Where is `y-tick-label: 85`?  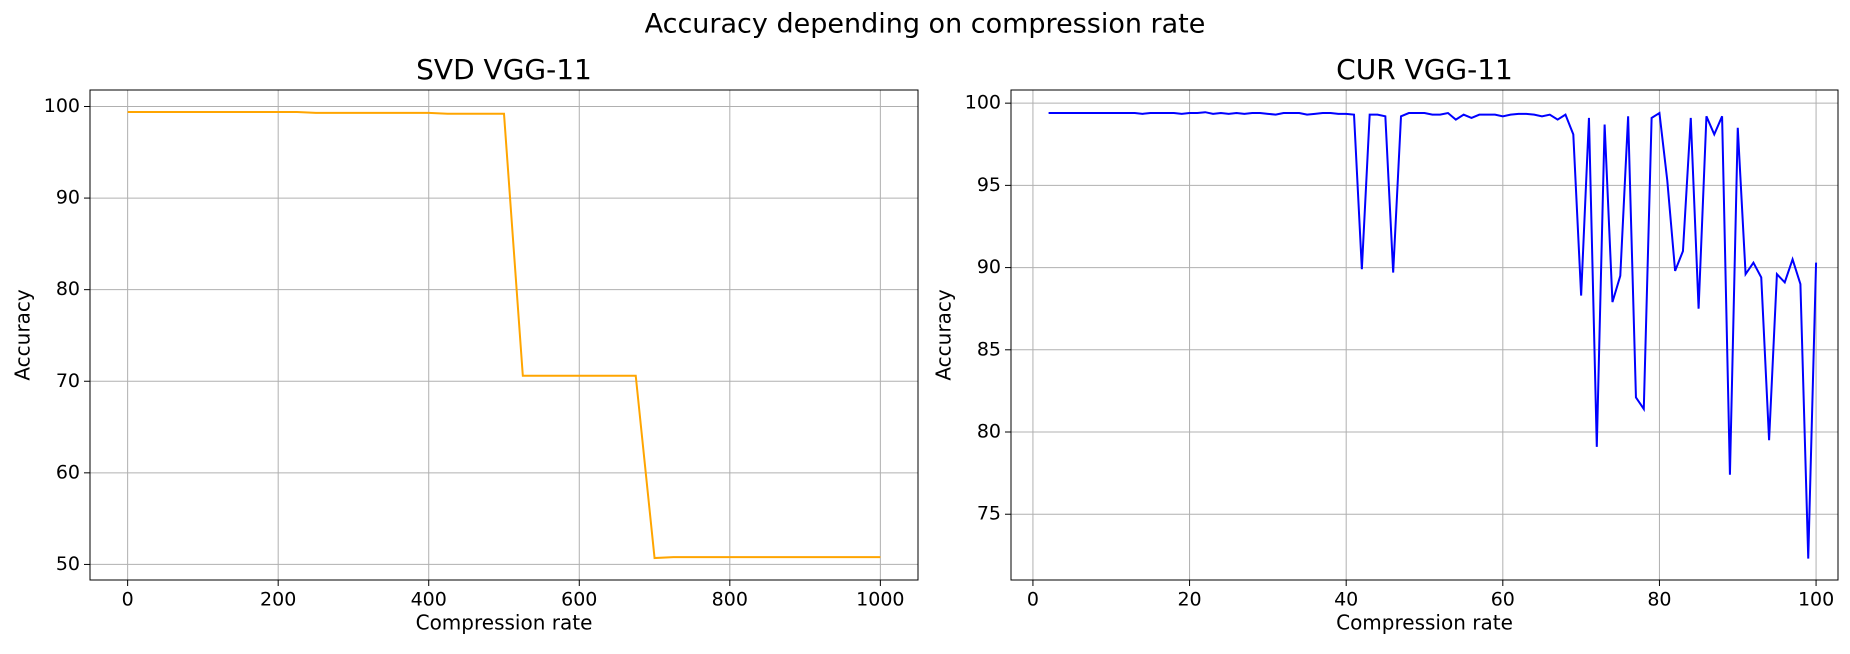 y-tick-label: 85 is located at coordinates (989, 349).